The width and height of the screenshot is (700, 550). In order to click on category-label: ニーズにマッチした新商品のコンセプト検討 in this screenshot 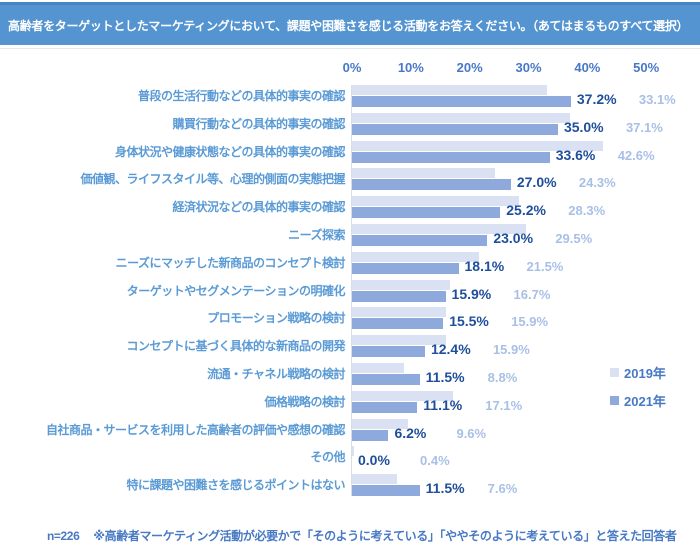, I will do `click(230, 262)`.